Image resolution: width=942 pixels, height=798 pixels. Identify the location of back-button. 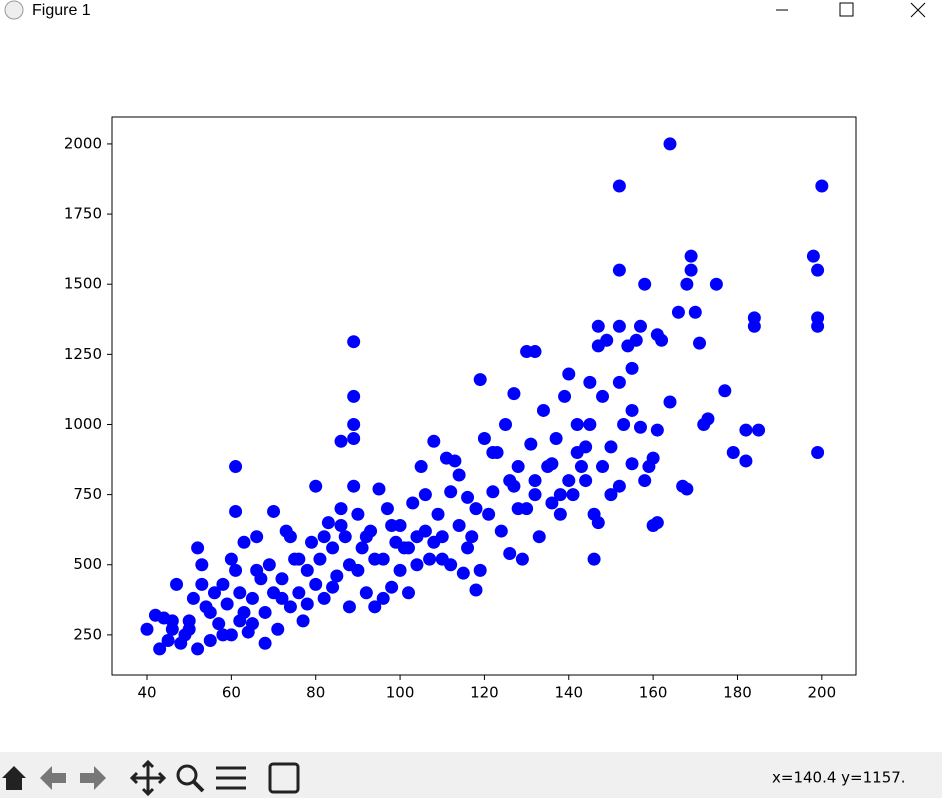
(53, 778).